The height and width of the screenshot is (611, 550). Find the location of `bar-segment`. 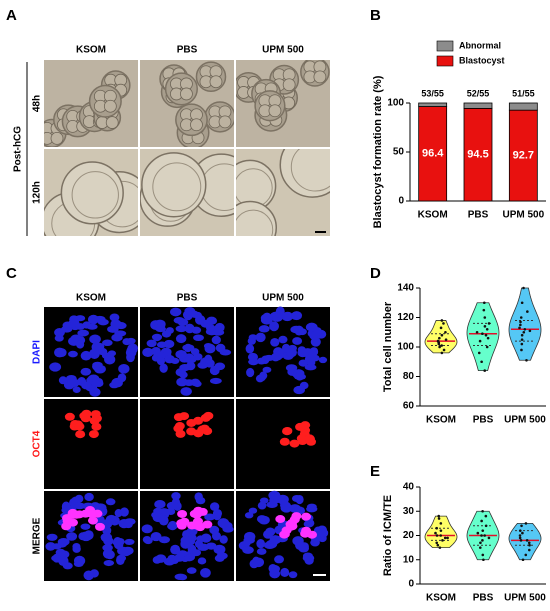

bar-segment is located at coordinates (523, 106).